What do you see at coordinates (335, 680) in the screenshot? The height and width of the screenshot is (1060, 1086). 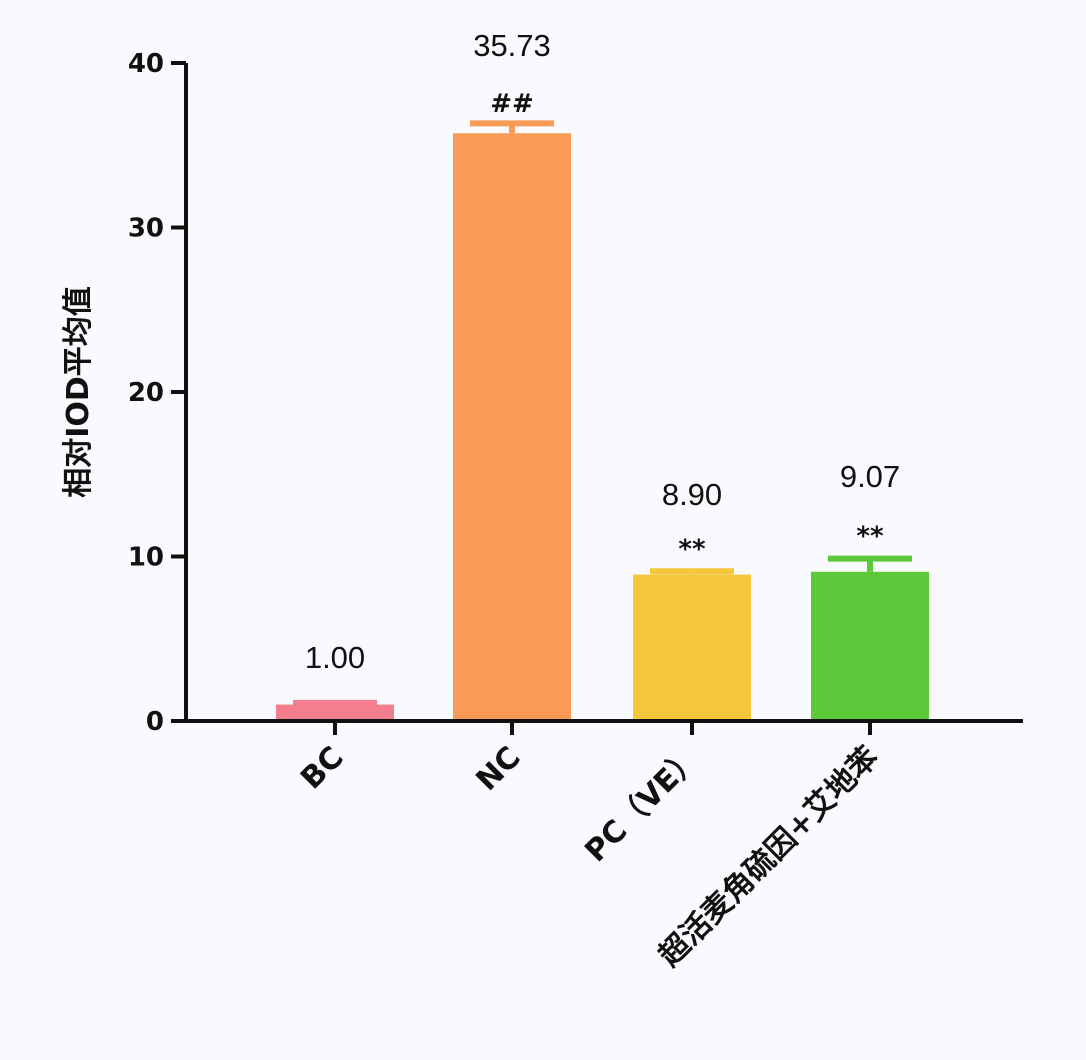 I see `bar-group: 1.00` at bounding box center [335, 680].